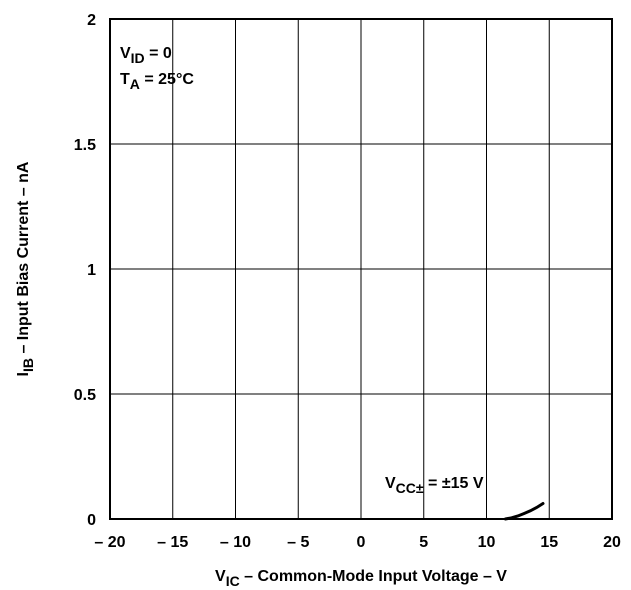  Describe the element at coordinates (172, 542) in the screenshot. I see `x-tick-label: – 15` at that location.